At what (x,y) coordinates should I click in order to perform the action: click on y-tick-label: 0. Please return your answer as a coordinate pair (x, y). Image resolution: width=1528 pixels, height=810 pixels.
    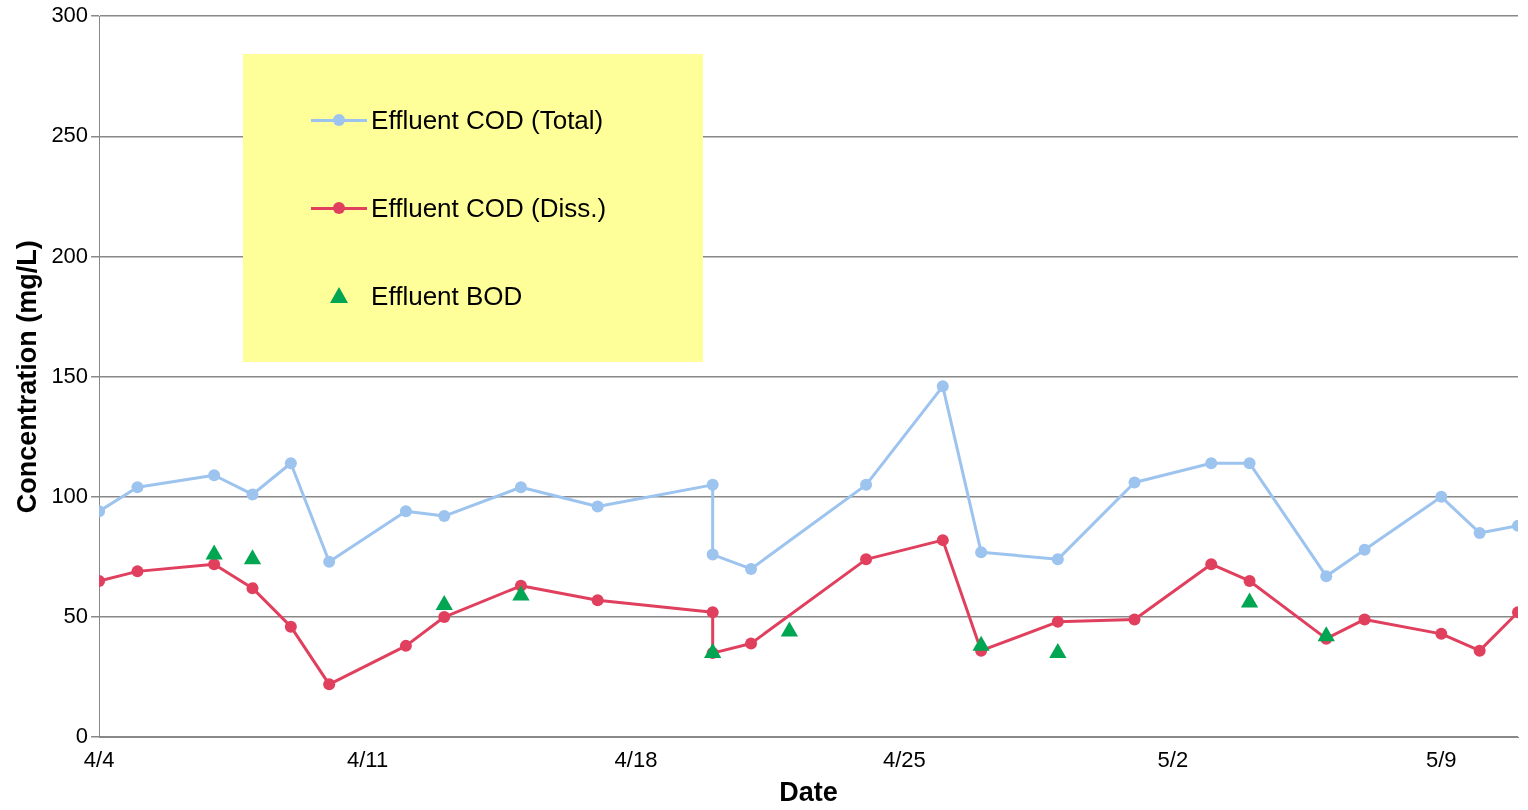
    Looking at the image, I should click on (82, 736).